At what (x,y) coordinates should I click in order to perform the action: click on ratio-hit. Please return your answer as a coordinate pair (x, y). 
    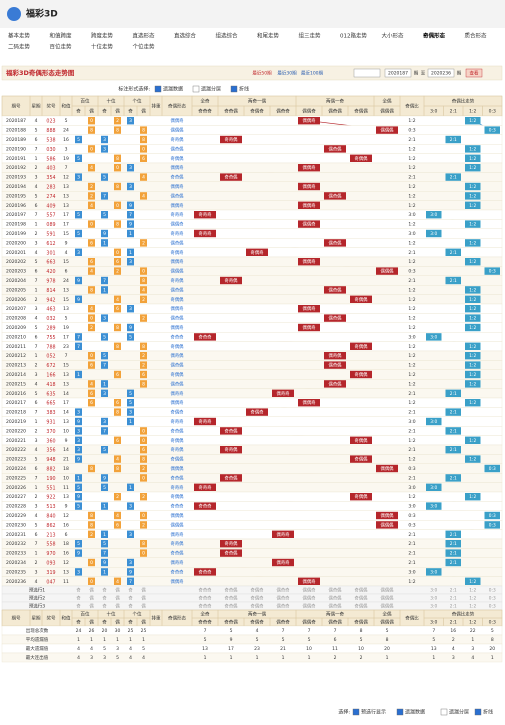
    Looking at the image, I should click on (473, 149).